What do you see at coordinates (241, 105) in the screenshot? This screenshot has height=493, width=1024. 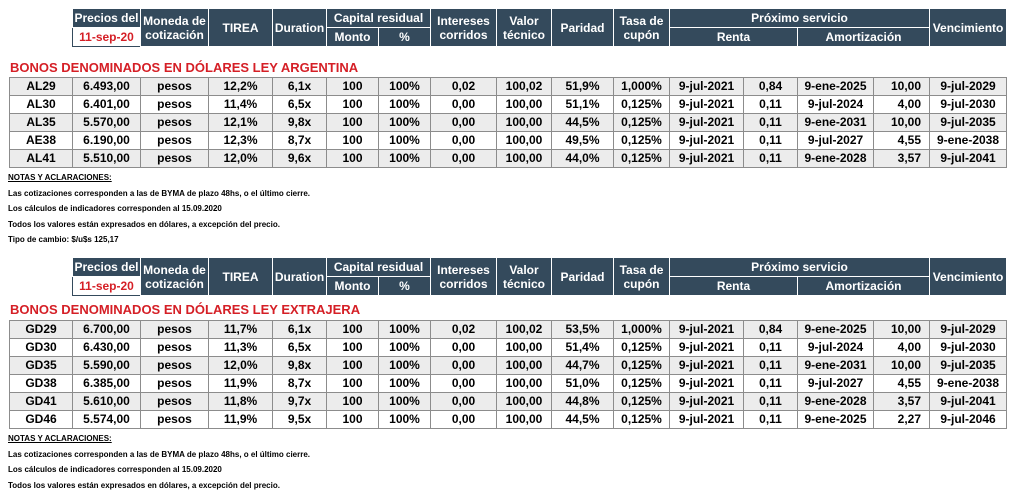 I see `cell-tirea: 11,4%` at bounding box center [241, 105].